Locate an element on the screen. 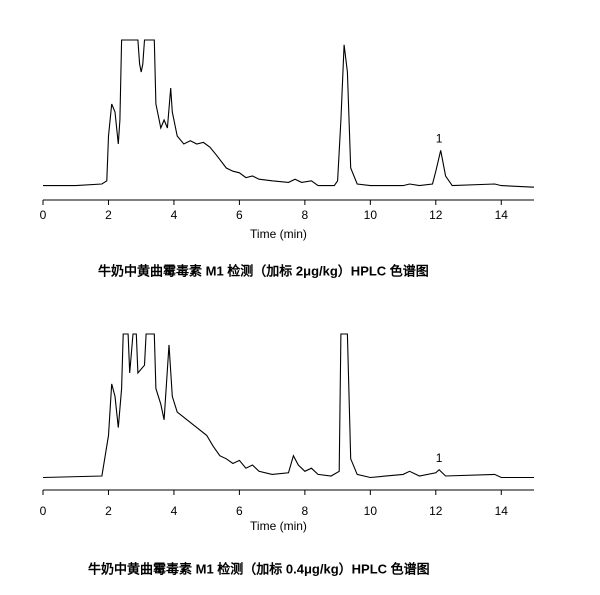 The height and width of the screenshot is (595, 600). caption: 牛奶中黄曲霉毒素 M1 检测（加标 2μg/kg）HPLC 色谱图 is located at coordinates (263, 270).